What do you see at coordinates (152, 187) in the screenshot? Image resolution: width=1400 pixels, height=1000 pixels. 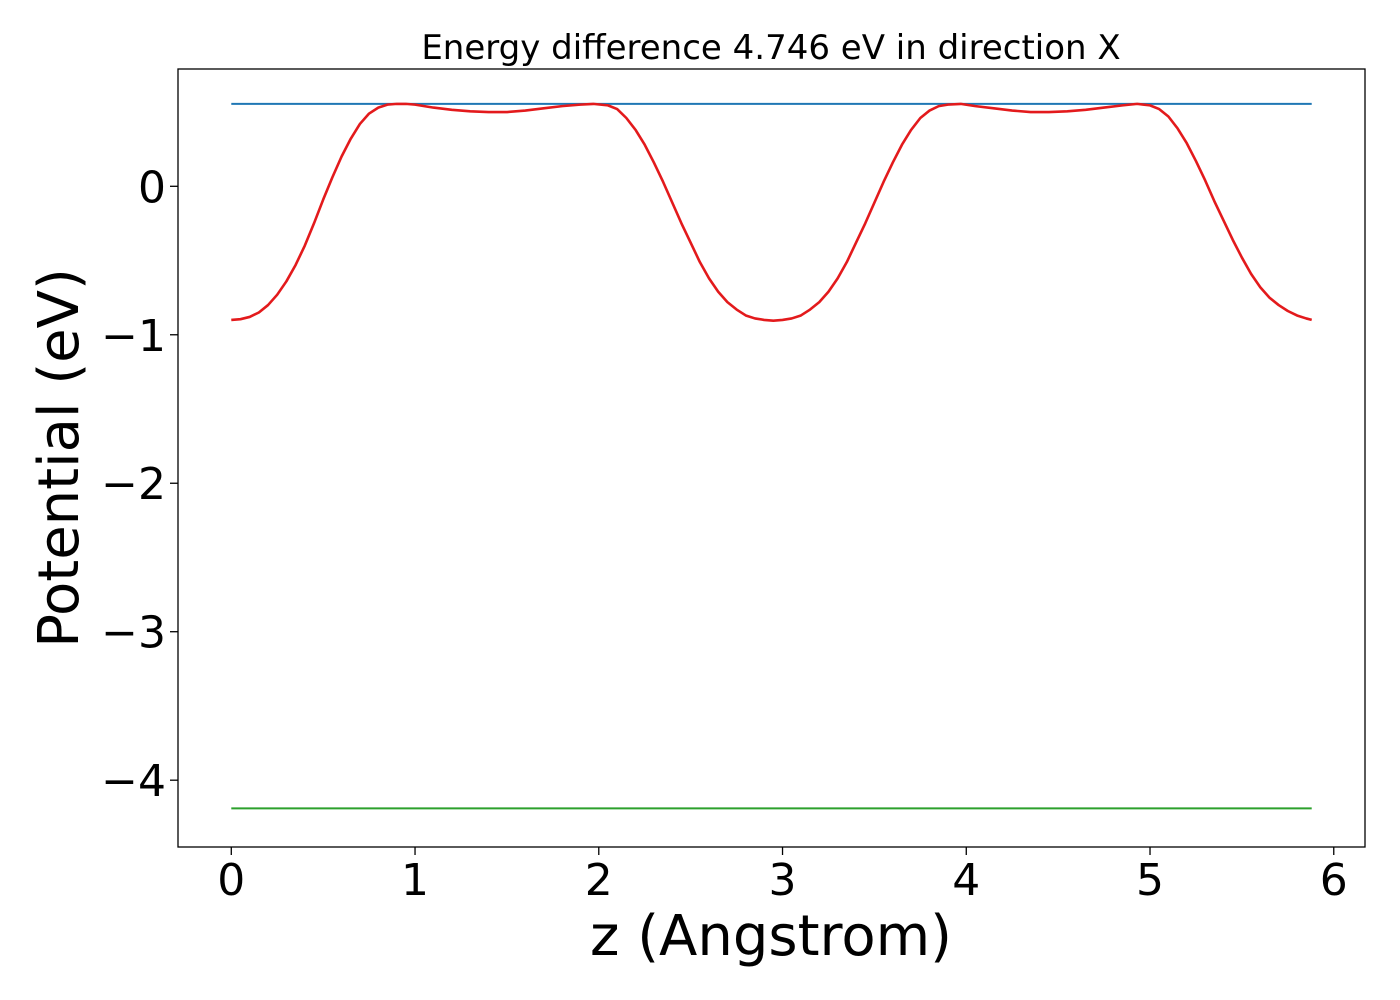 I see `y-tick-label: 0` at bounding box center [152, 187].